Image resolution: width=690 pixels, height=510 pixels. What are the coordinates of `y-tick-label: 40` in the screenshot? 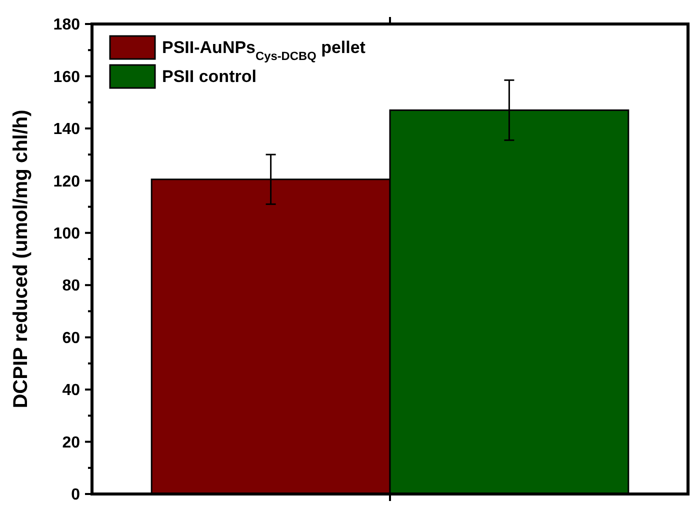 It's located at (71, 391).